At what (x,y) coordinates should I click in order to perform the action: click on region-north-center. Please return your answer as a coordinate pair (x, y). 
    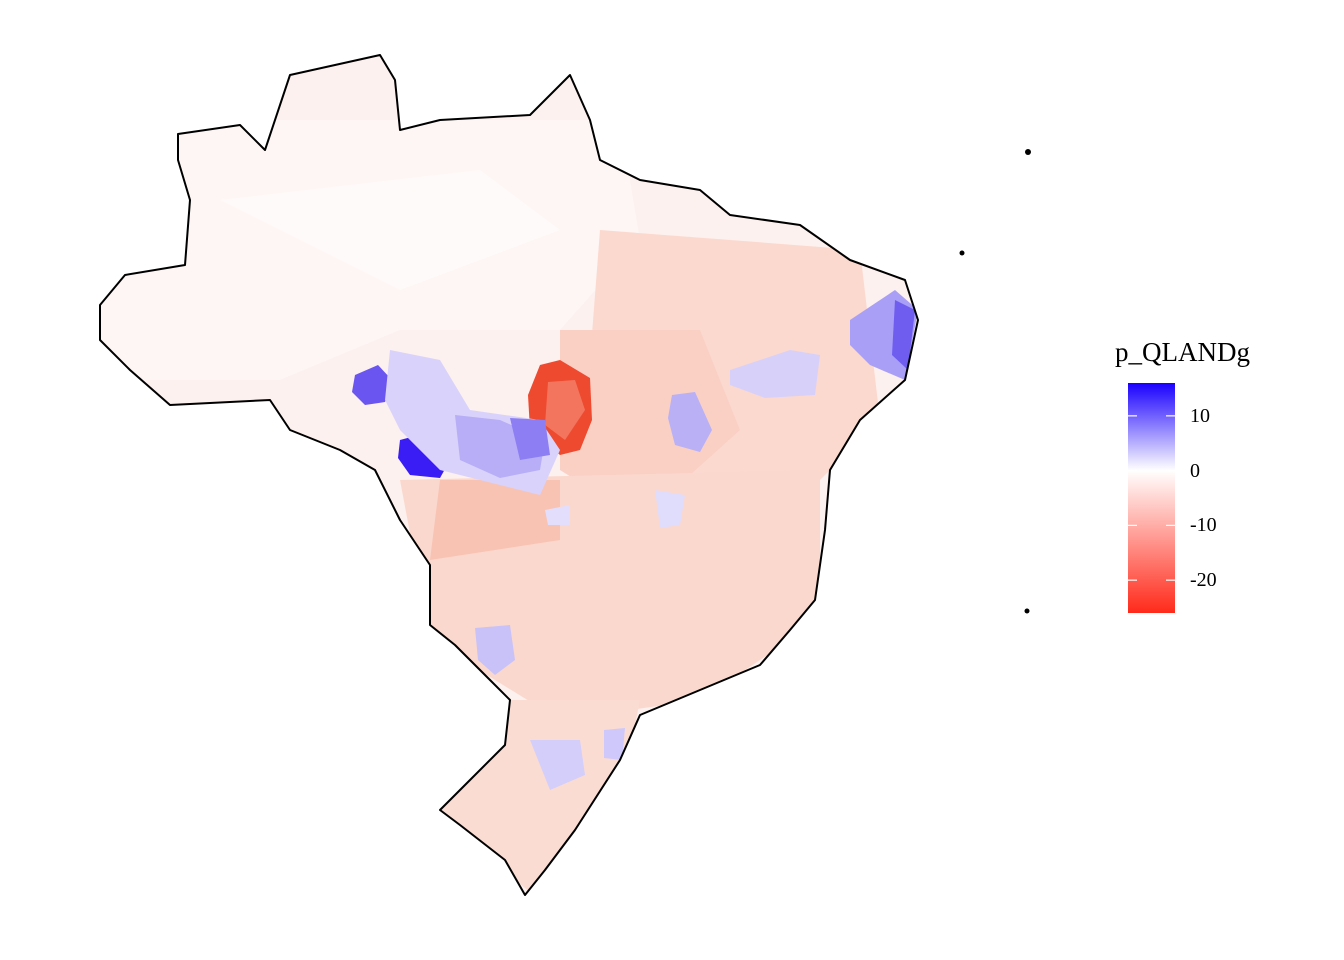
    Looking at the image, I should click on (390, 230).